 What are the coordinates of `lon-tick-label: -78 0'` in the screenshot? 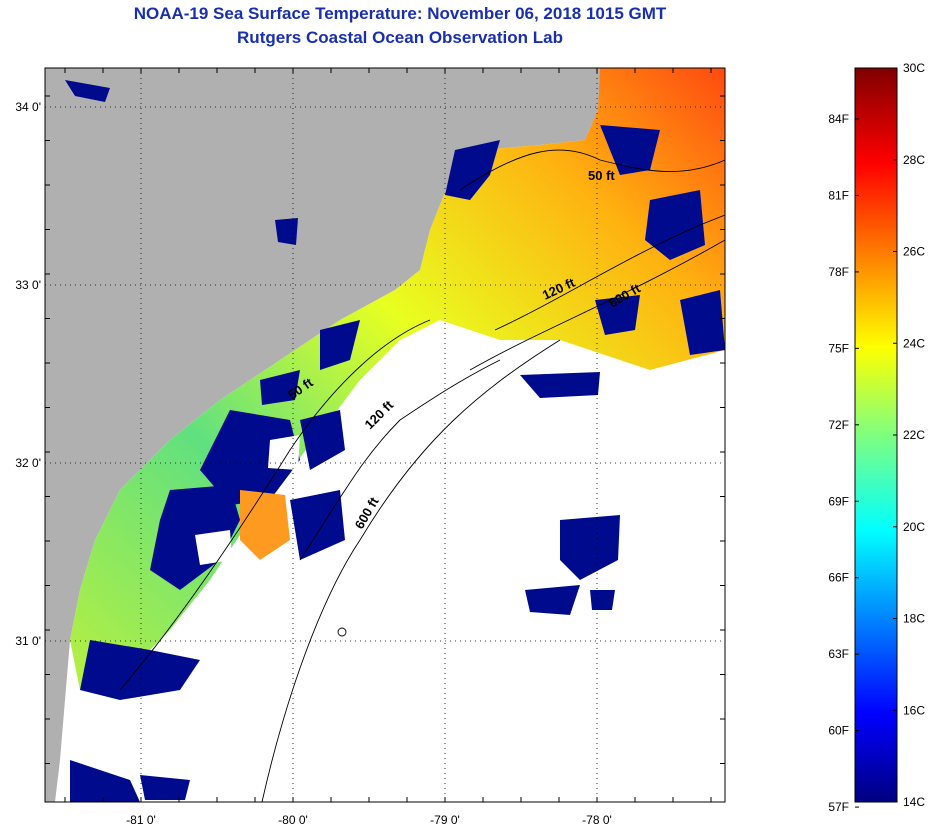 It's located at (597, 820).